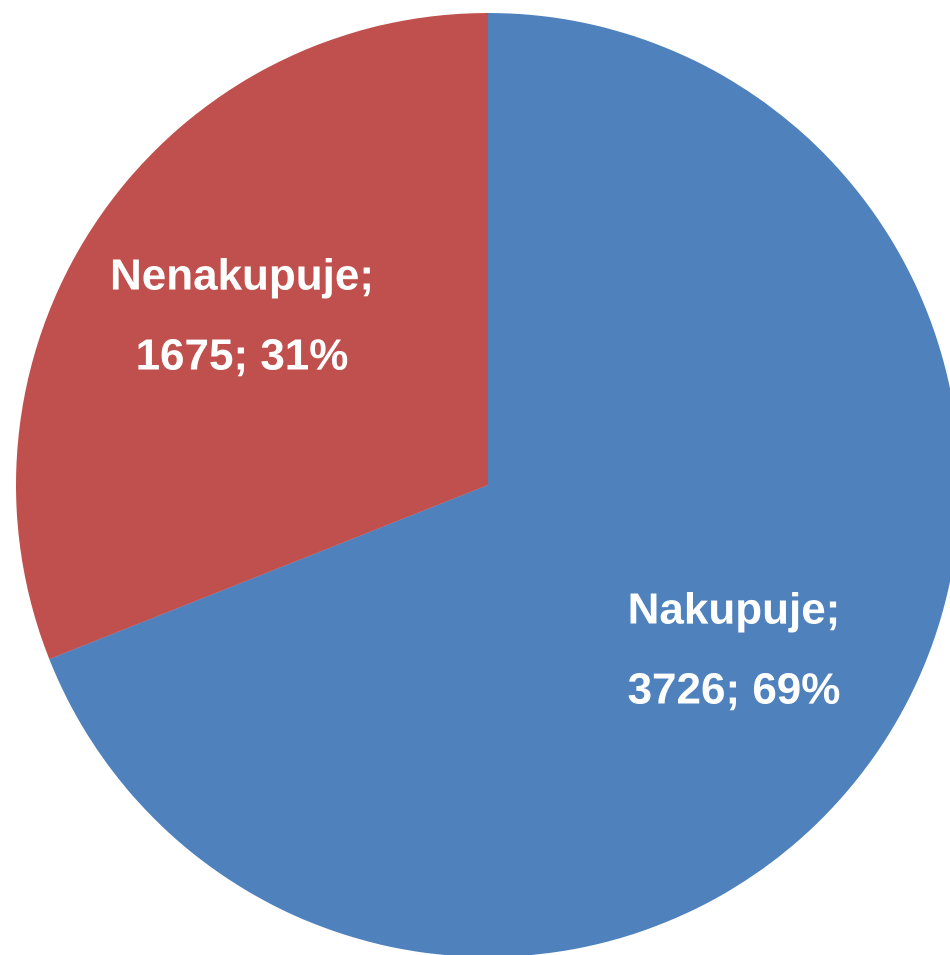 The image size is (950, 955). I want to click on data-label: Nakupuje;, so click(734, 609).